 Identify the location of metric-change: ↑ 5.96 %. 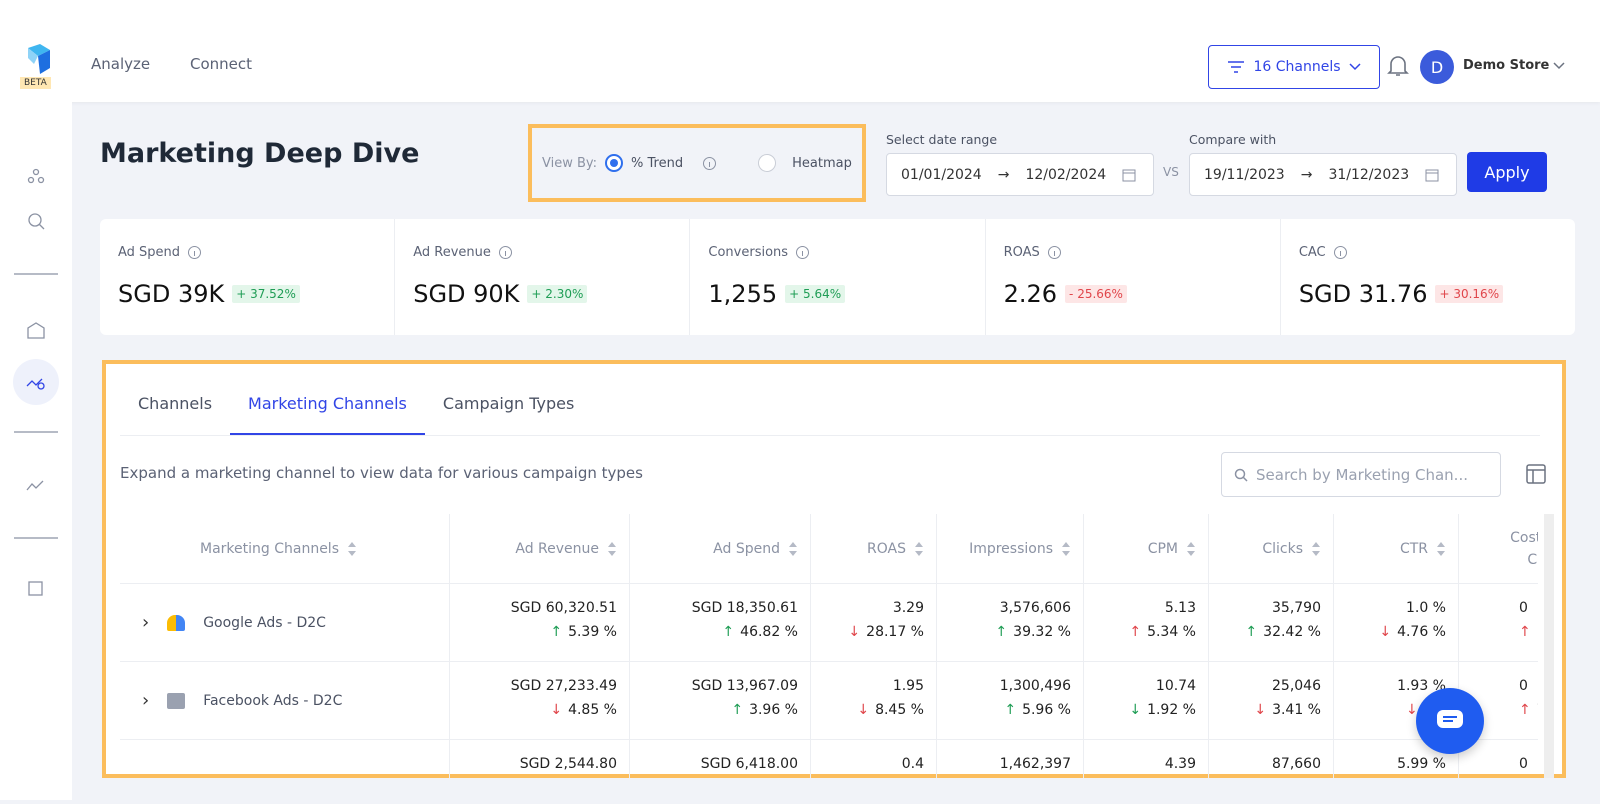
(1004, 710).